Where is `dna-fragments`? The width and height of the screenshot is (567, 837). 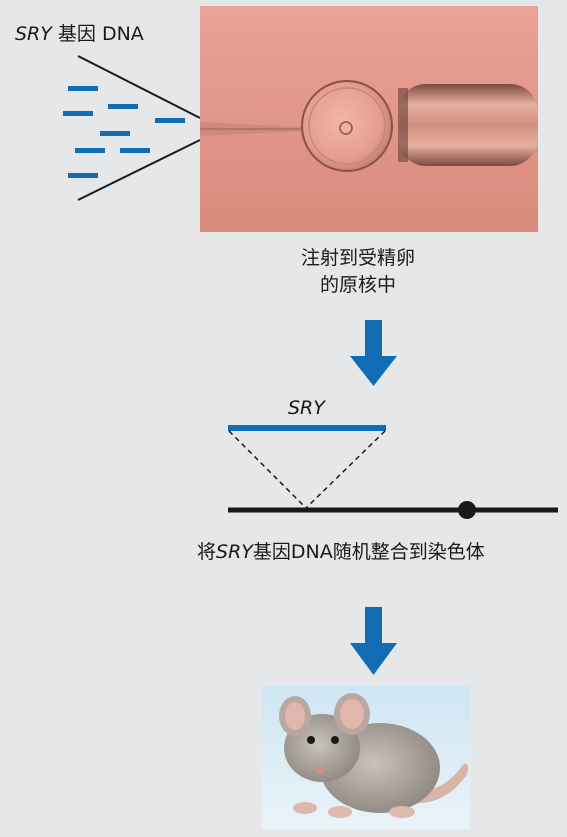
dna-fragments is located at coordinates (124, 132).